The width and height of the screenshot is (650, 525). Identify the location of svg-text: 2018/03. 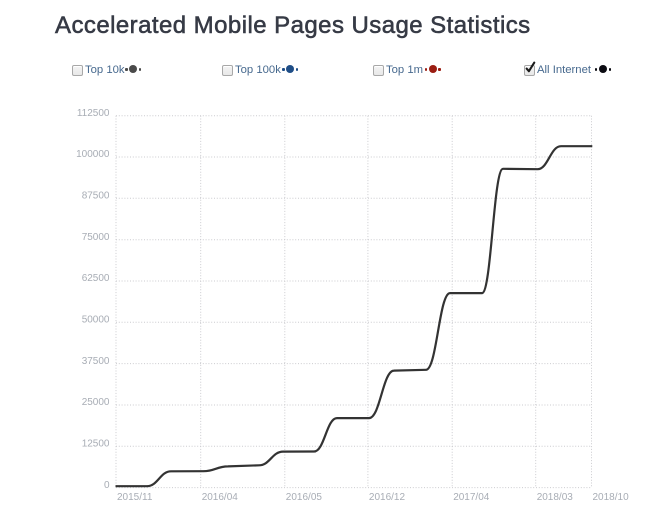
(555, 497).